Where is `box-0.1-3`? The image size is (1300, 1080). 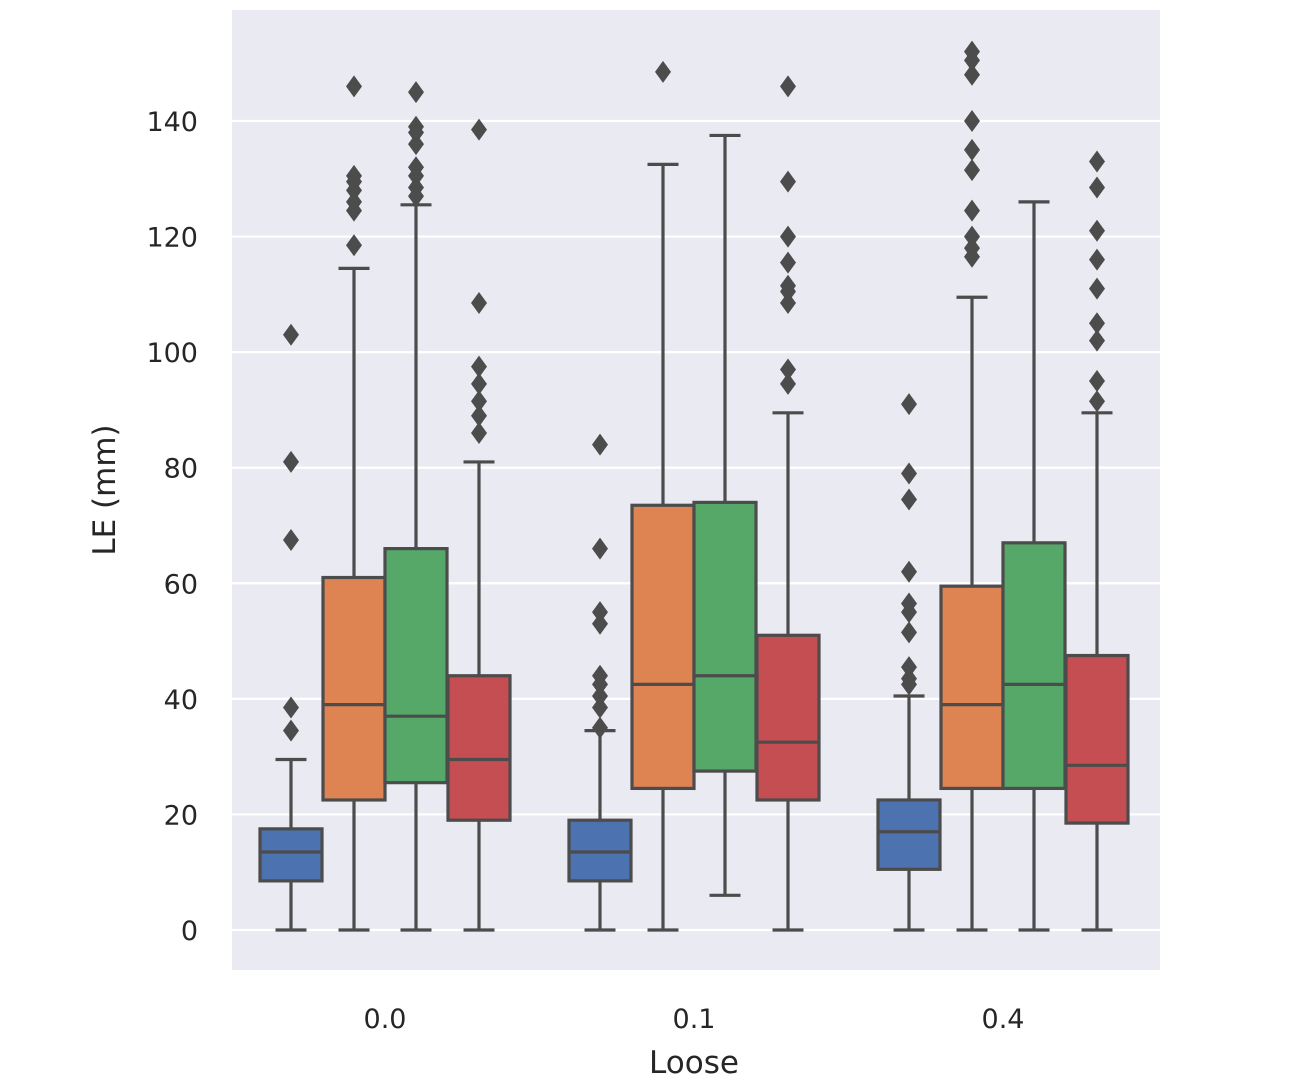 box-0.1-3 is located at coordinates (788, 503).